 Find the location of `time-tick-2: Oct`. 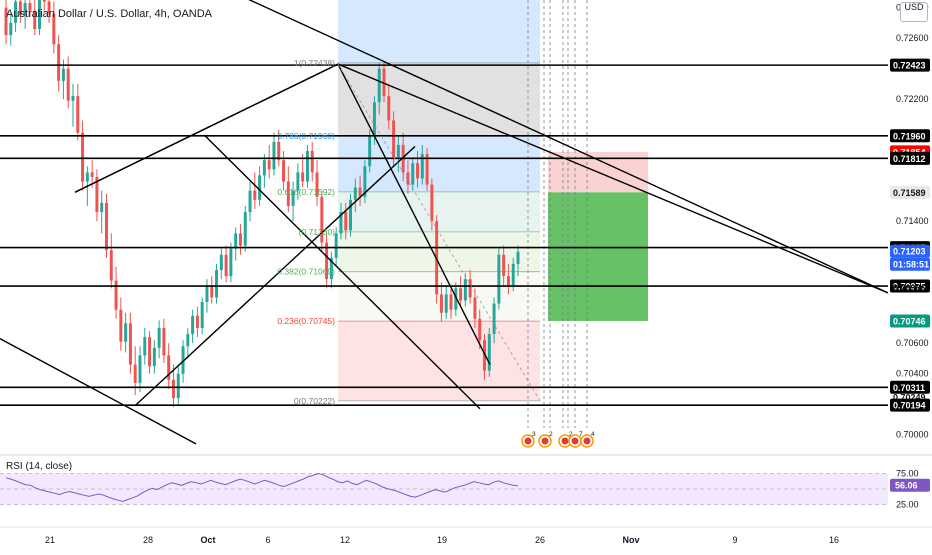

time-tick-2: Oct is located at coordinates (207, 540).